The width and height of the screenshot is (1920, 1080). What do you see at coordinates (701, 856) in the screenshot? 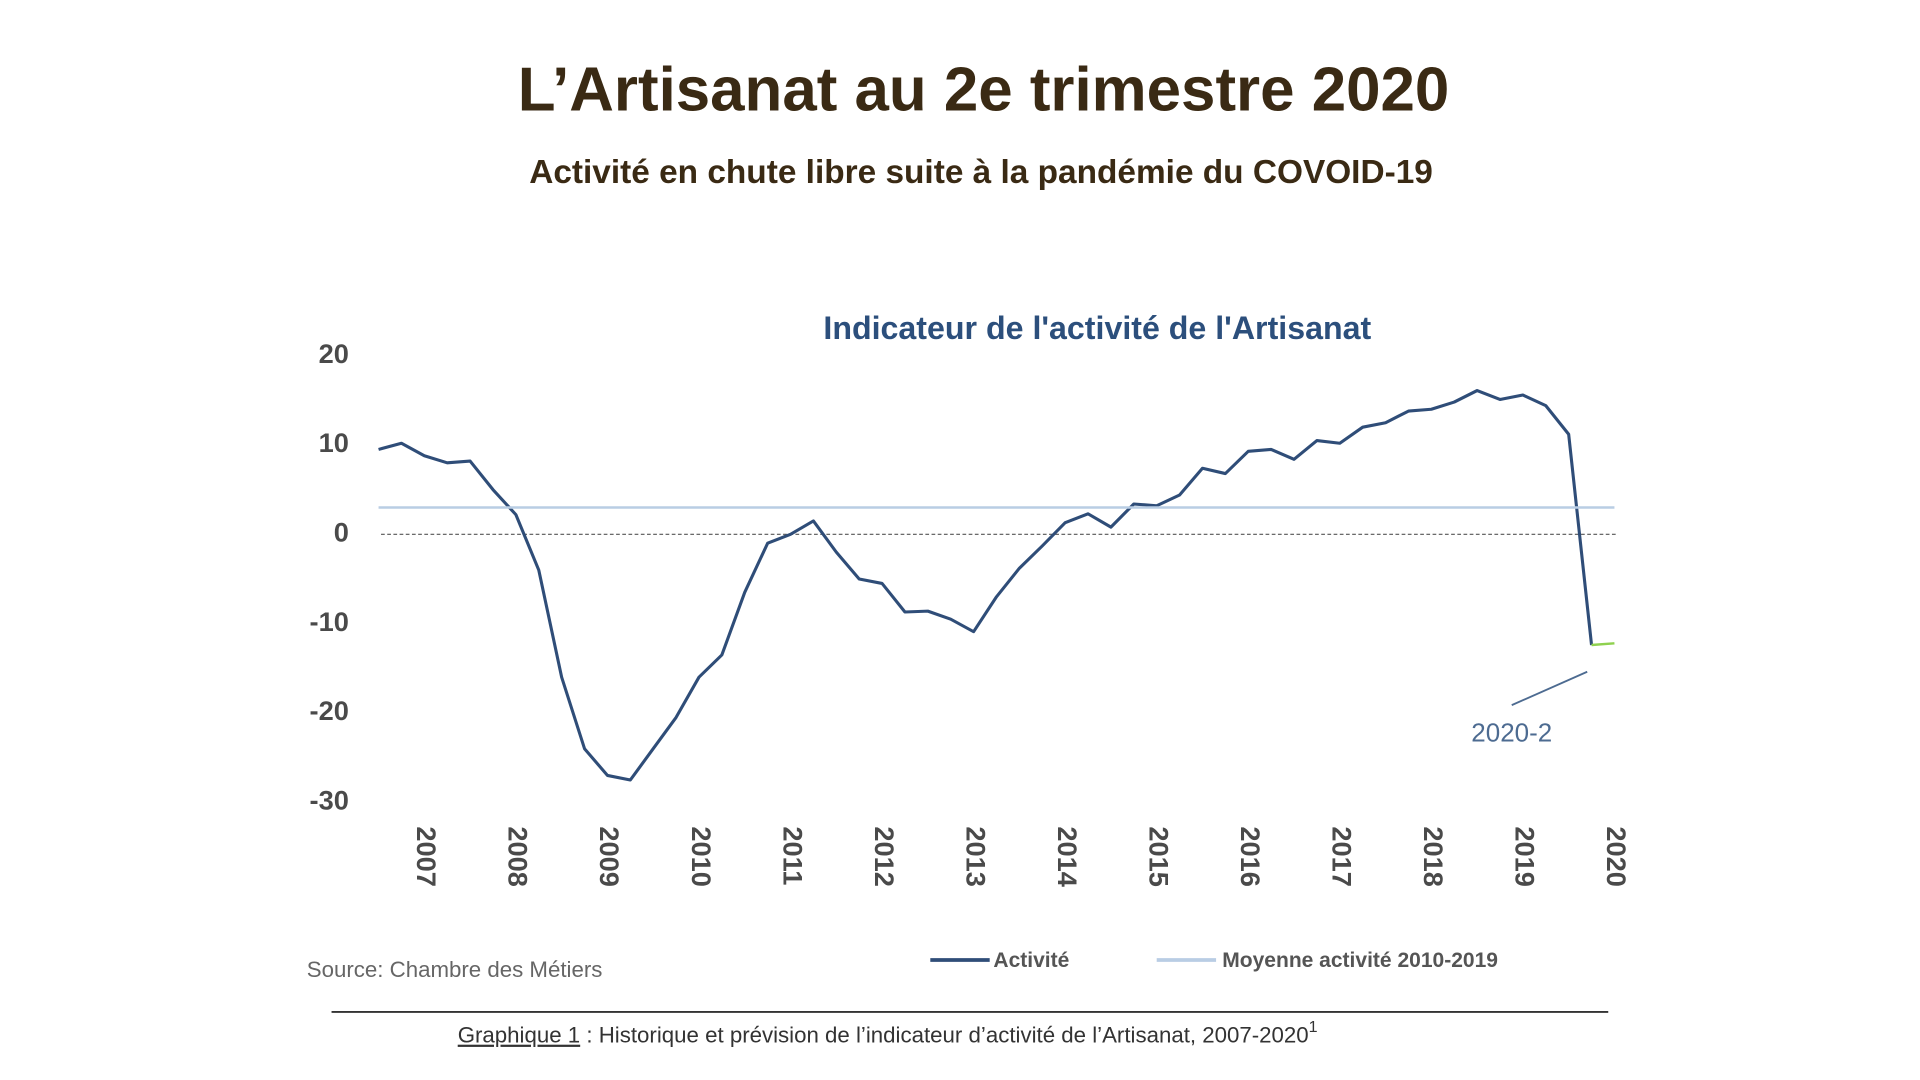
I see `x-tick-label: 2010` at bounding box center [701, 856].